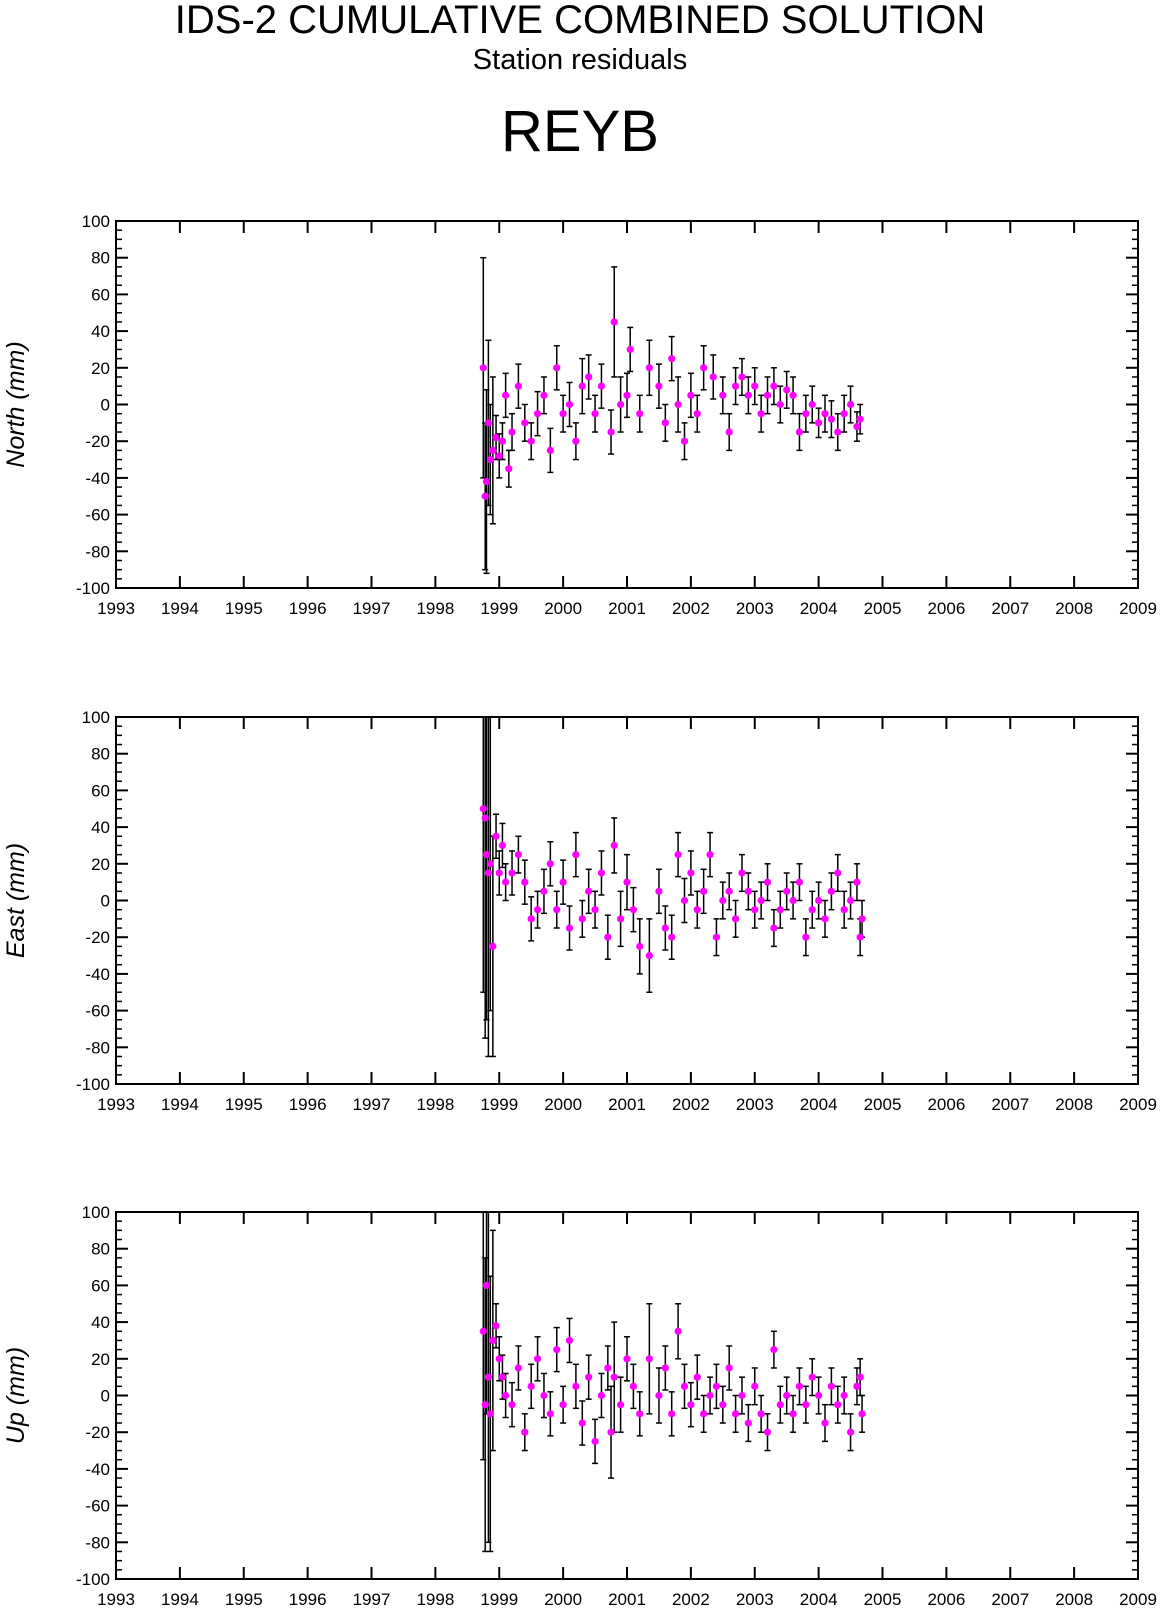 The image size is (1160, 1621). Describe the element at coordinates (96, 221) in the screenshot. I see `north-y-tick-label: 100` at that location.